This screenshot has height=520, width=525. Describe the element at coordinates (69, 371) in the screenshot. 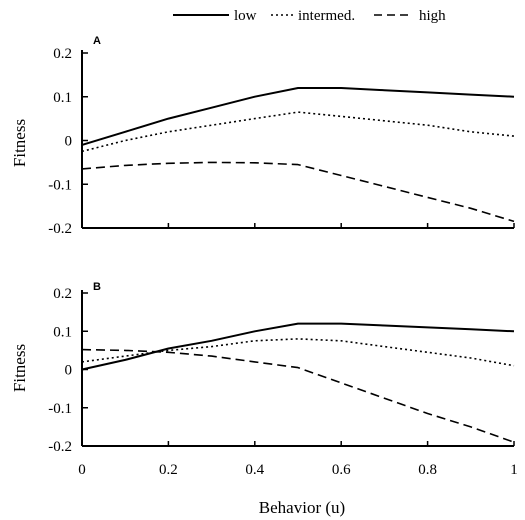

I see `panel-b-y-tick-label: 0` at that location.